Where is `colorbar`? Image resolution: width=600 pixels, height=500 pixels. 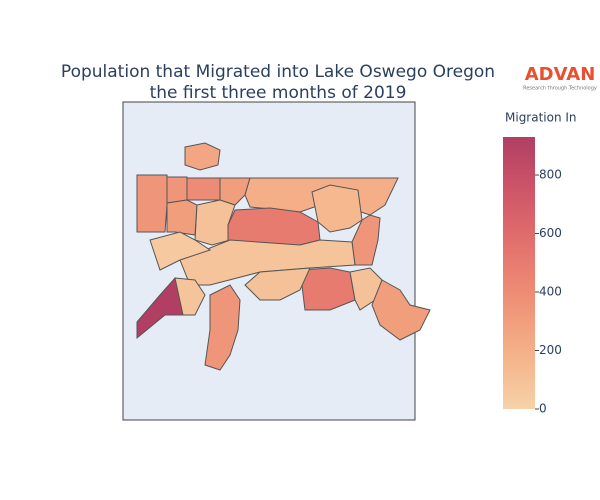 colorbar is located at coordinates (519, 273).